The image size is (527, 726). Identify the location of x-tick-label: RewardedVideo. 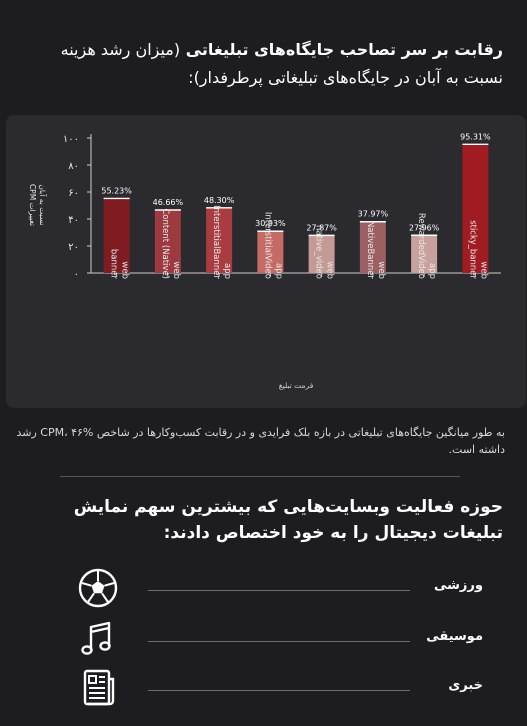
(421, 246).